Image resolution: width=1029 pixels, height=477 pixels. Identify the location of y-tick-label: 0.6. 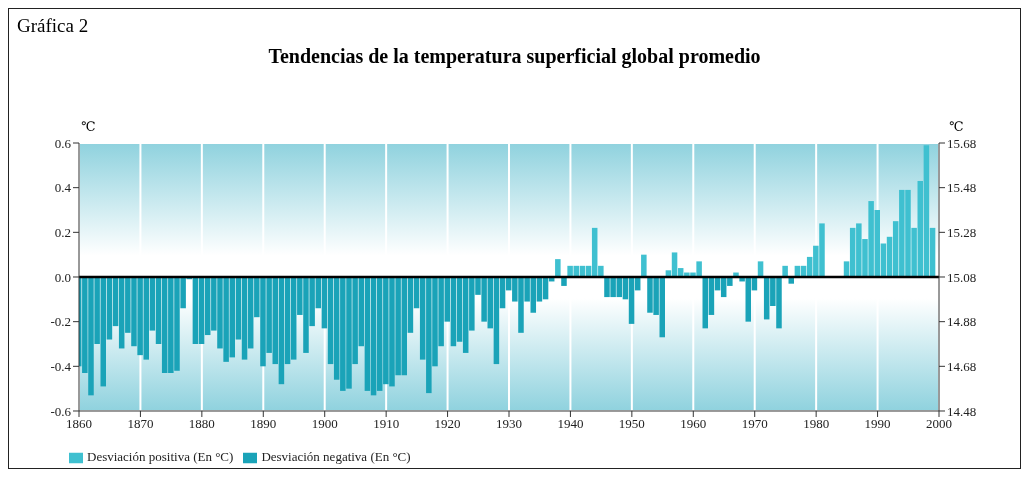
(63, 143).